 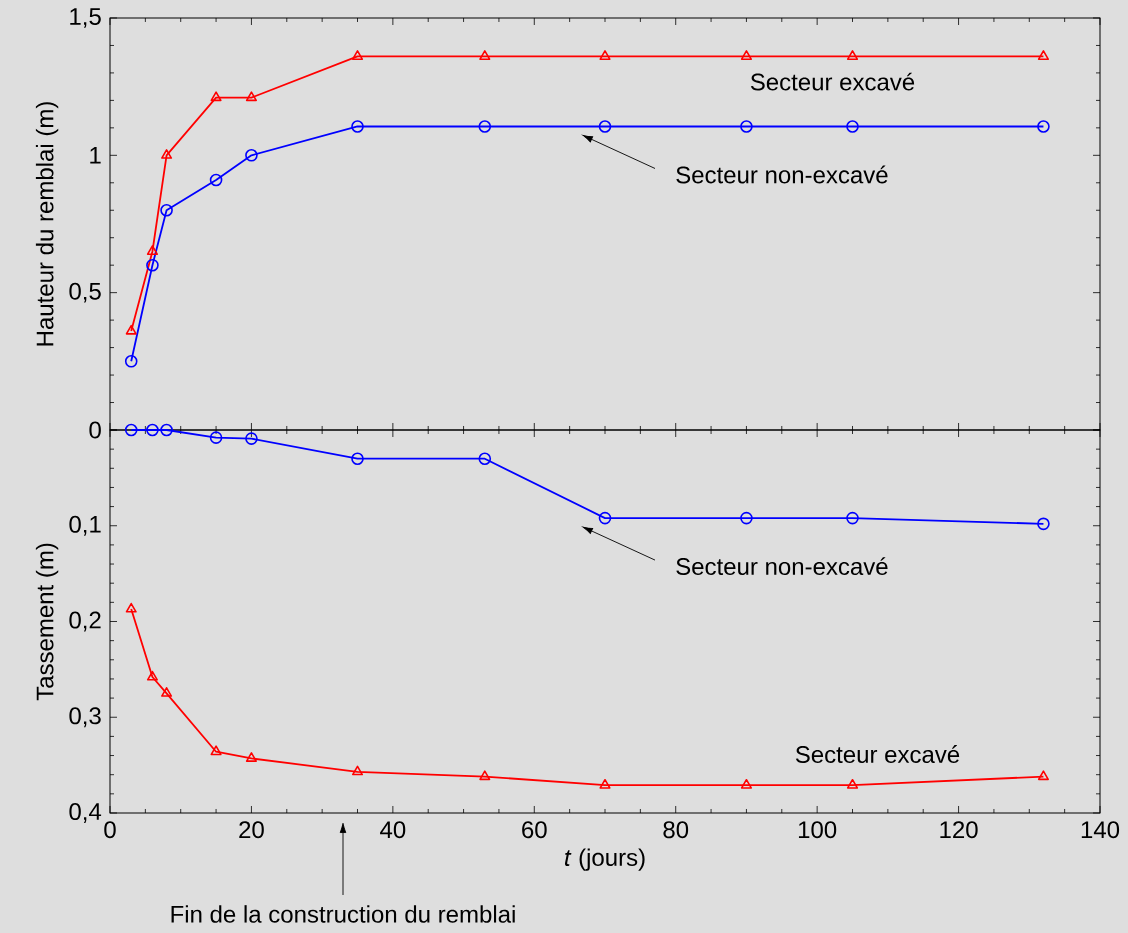 What do you see at coordinates (959, 830) in the screenshot?
I see `x-tick-label: 120` at bounding box center [959, 830].